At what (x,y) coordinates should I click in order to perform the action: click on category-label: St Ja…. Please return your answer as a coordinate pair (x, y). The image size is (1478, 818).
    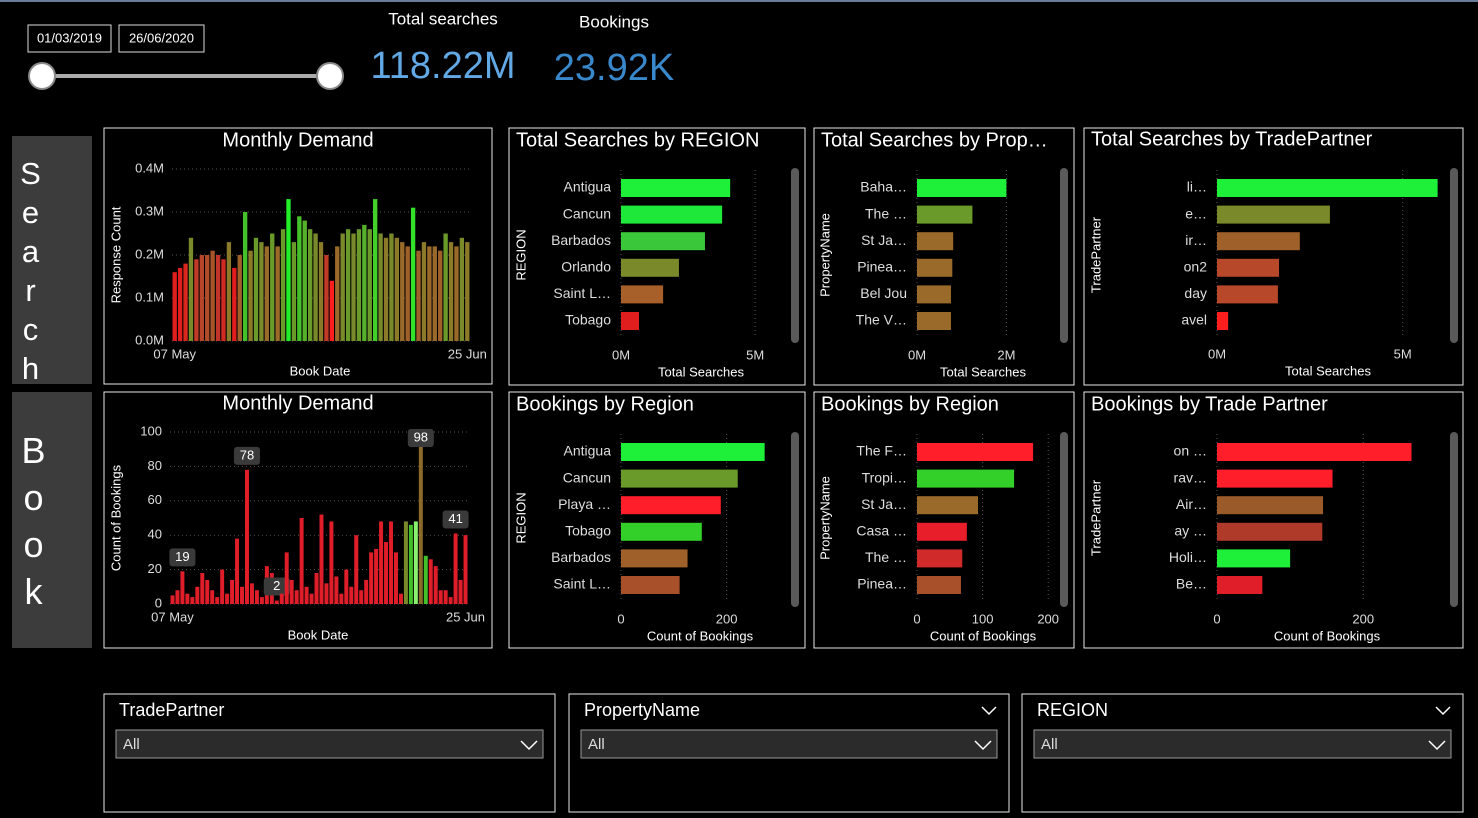
    Looking at the image, I should click on (884, 504).